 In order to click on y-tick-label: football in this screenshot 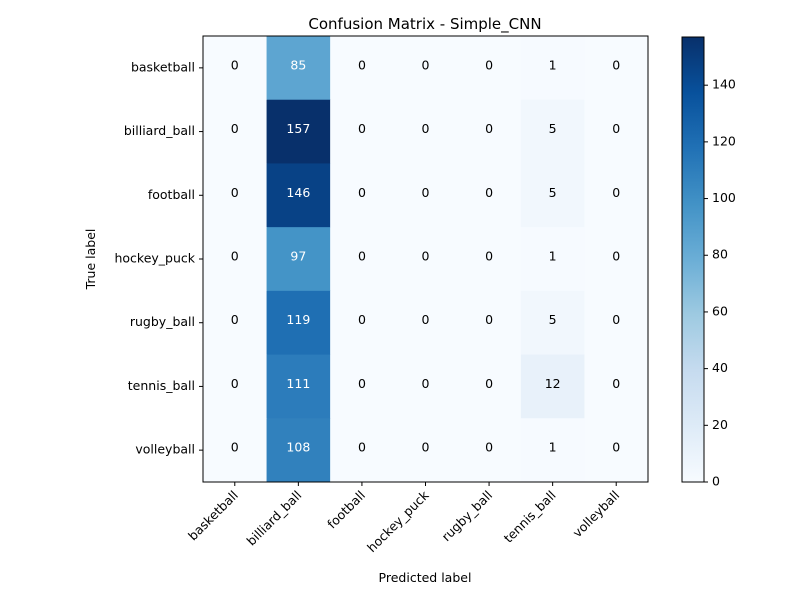, I will do `click(171, 194)`.